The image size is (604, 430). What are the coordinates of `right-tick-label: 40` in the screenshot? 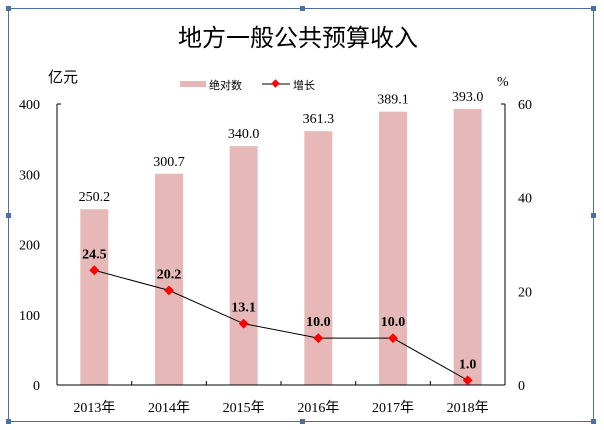 It's located at (525, 199).